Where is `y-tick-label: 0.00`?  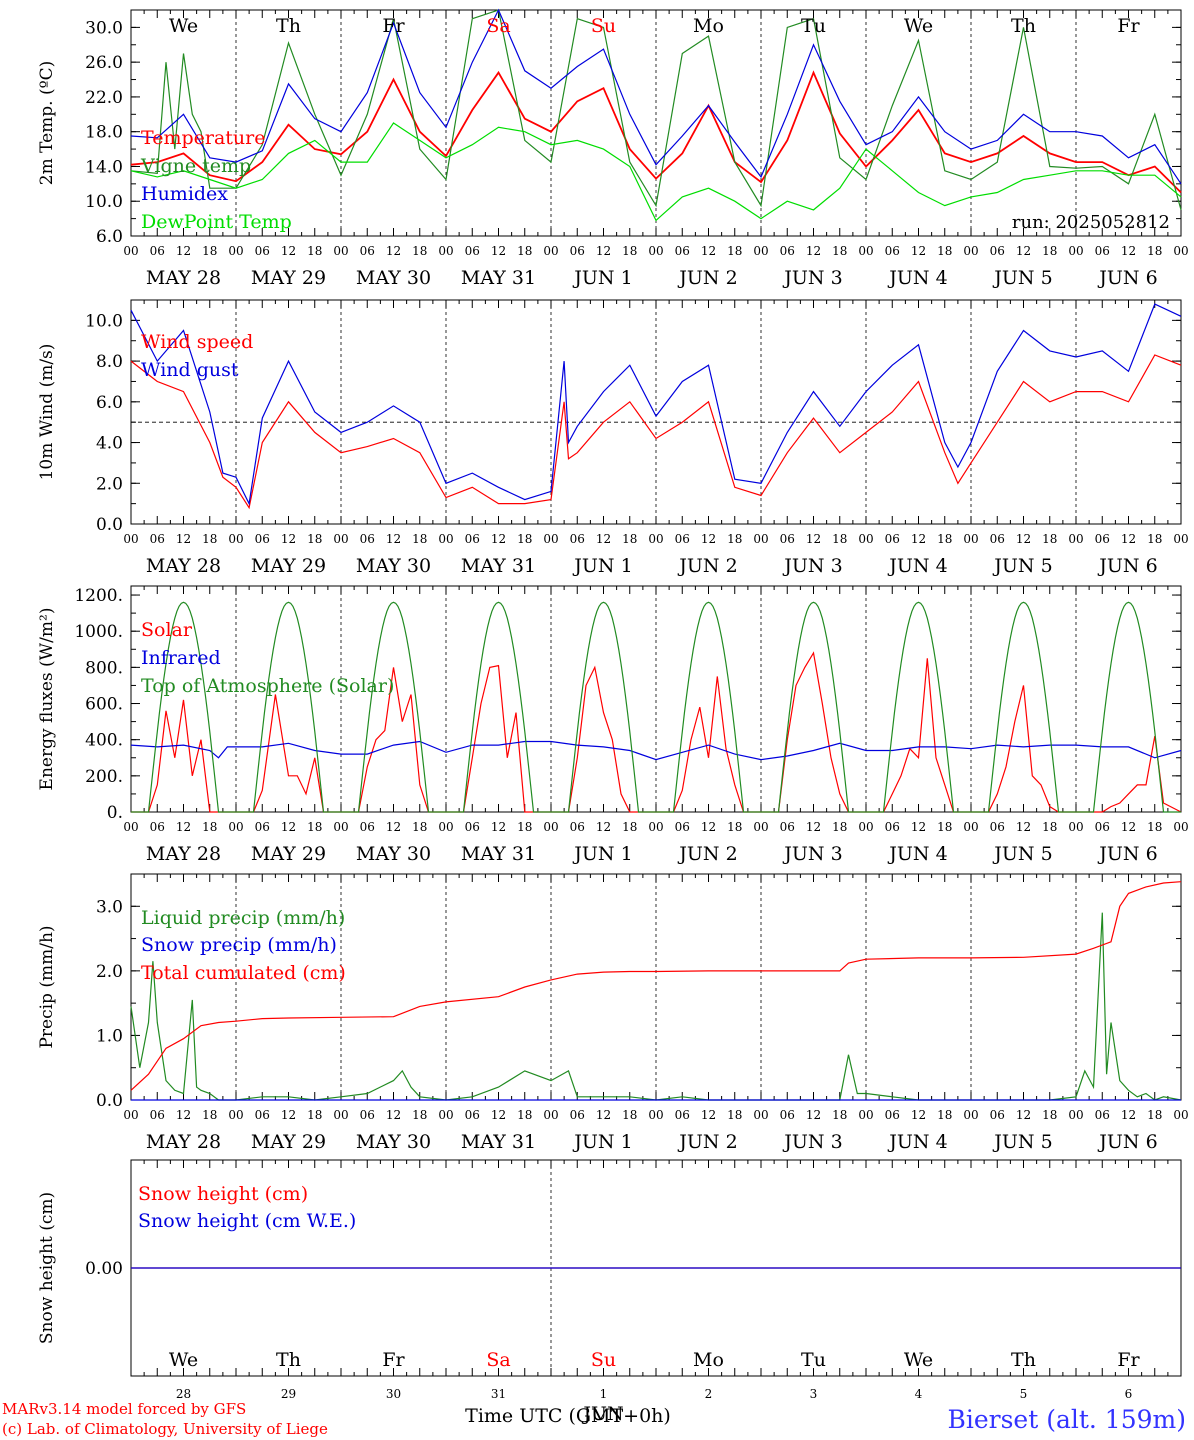
y-tick-label: 0.00 is located at coordinates (104, 1269).